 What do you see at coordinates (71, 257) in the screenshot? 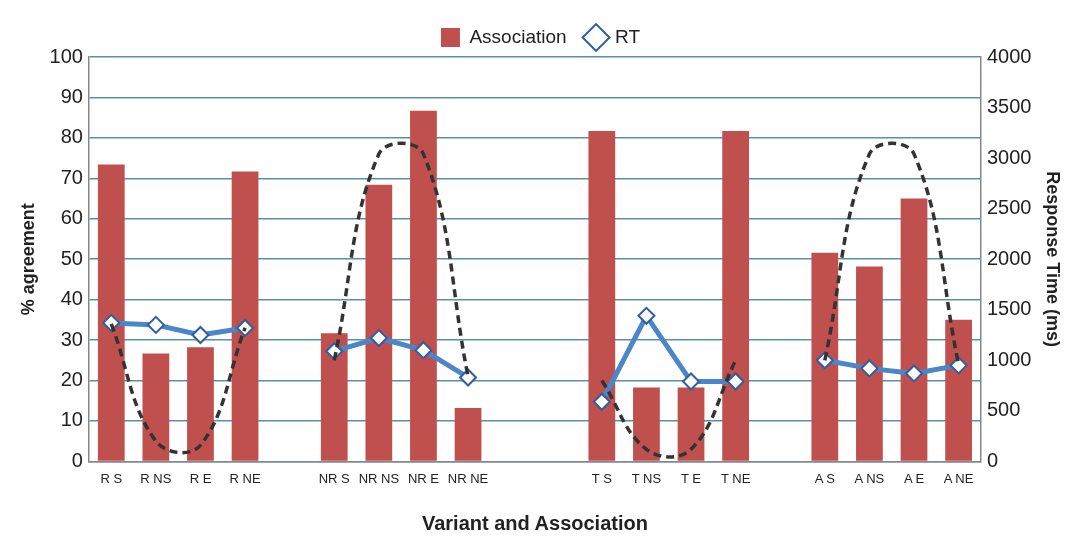
I see `y-tick-label: 50` at bounding box center [71, 257].